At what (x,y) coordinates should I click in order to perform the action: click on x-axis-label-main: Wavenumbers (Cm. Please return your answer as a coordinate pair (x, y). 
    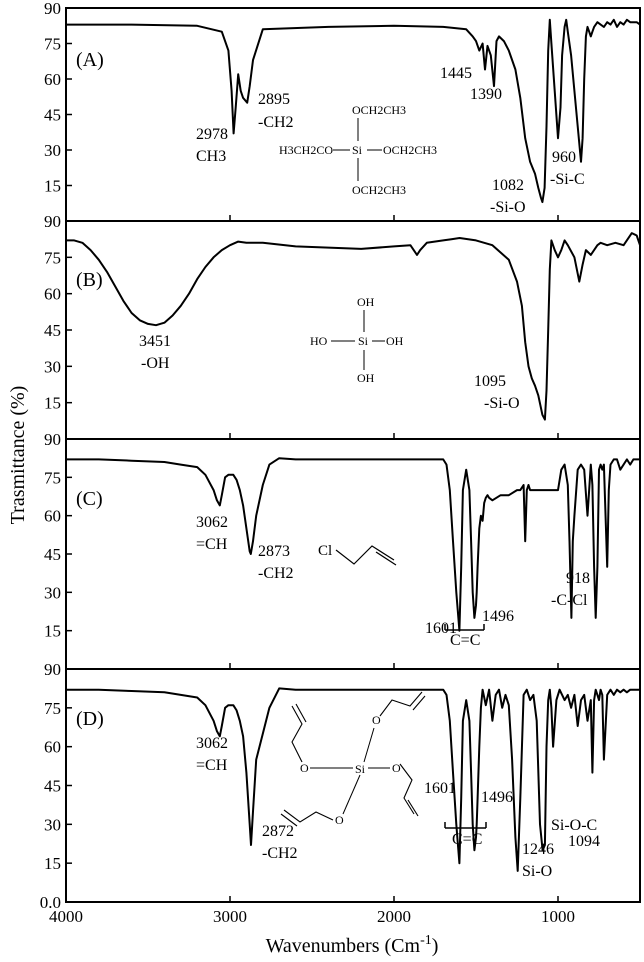
    Looking at the image, I should click on (343, 946).